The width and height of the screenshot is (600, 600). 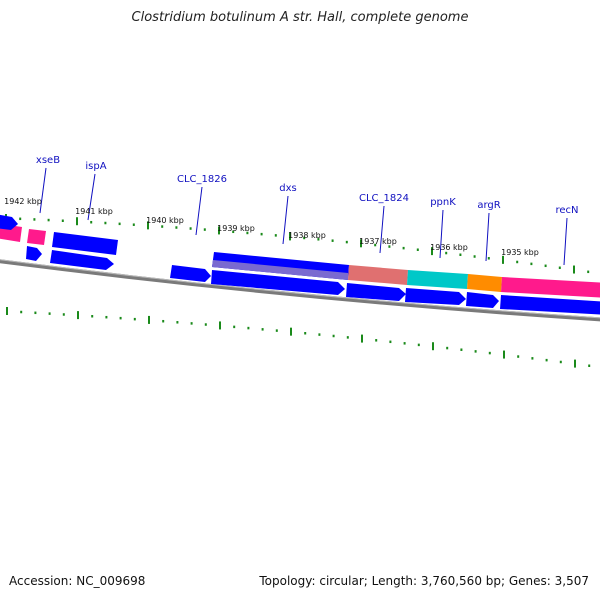 What do you see at coordinates (165, 220) in the screenshot?
I see `kbp-label-1940: 1940 kbp` at bounding box center [165, 220].